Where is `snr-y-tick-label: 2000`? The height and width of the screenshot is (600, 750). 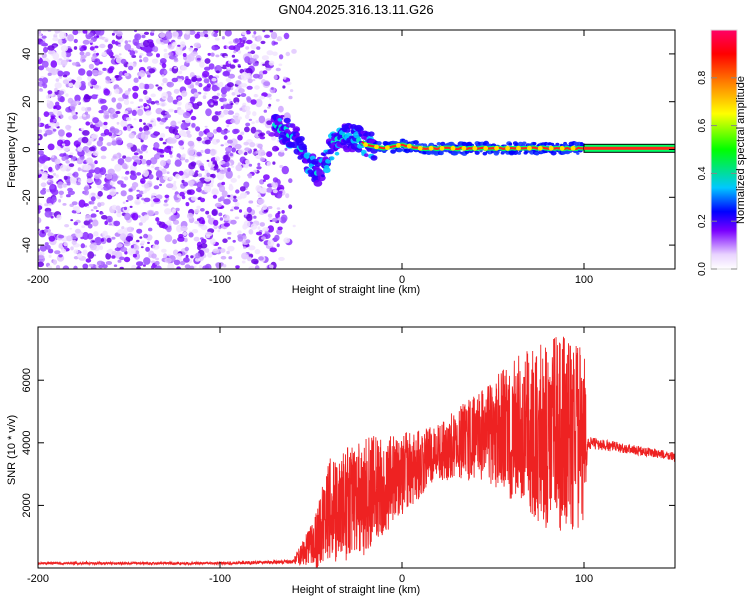
snr-y-tick-label: 2000 is located at coordinates (27, 505).